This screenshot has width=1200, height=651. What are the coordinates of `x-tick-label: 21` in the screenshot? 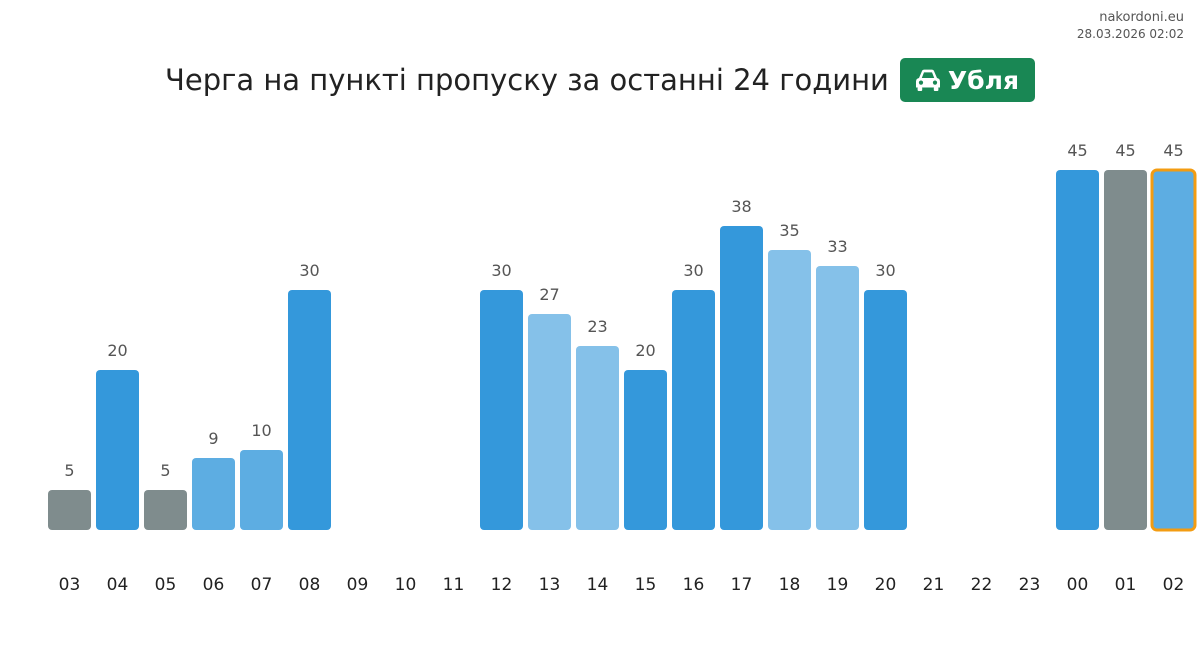 It's located at (934, 585).